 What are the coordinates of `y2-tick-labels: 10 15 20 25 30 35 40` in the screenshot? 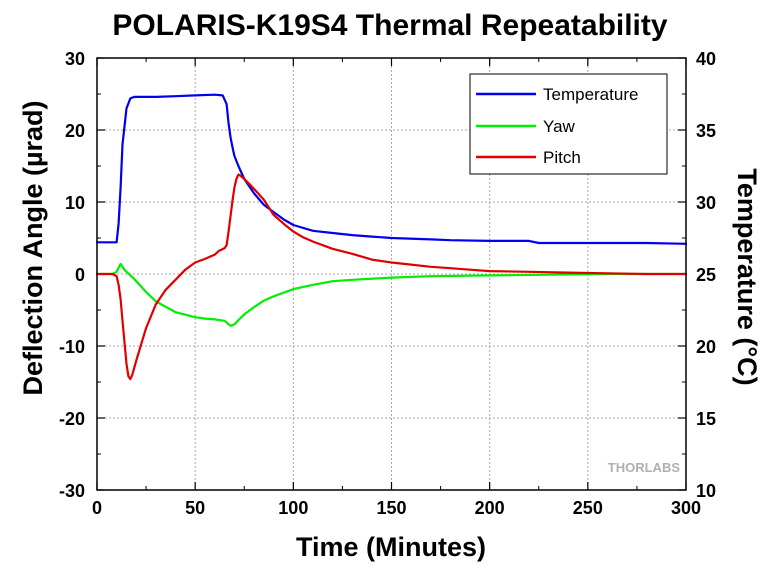 It's located at (706, 275).